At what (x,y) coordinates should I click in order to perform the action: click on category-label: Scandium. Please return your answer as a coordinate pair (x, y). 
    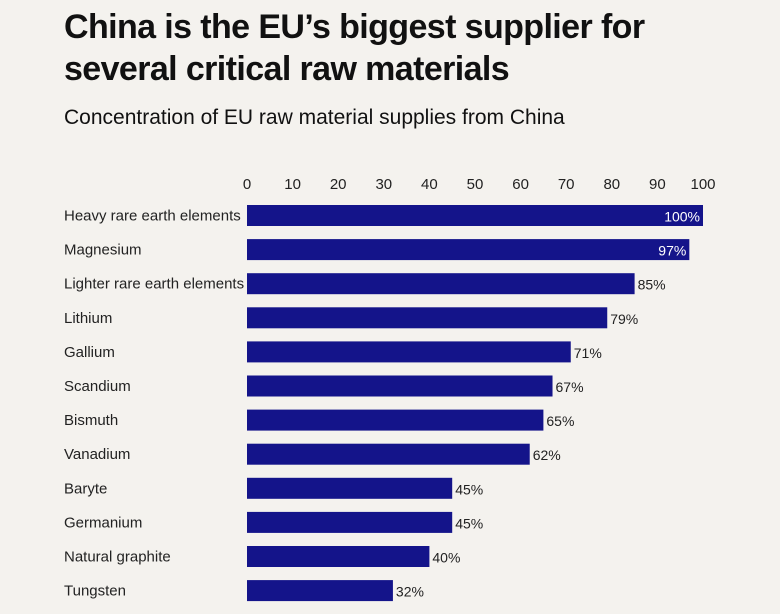
    Looking at the image, I should click on (97, 386).